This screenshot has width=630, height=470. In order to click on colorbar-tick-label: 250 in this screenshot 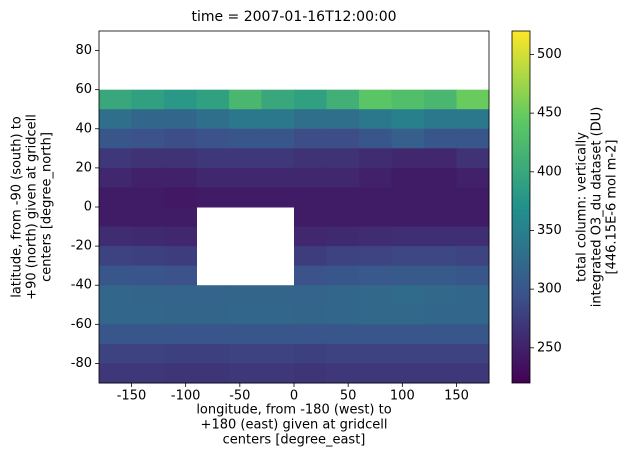, I will do `click(549, 347)`.